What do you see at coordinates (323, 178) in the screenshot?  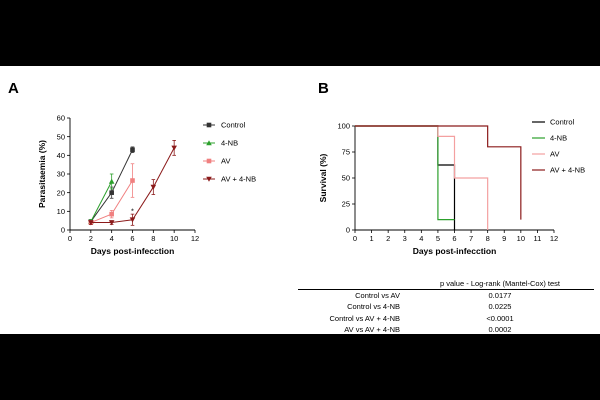 I see `y-axis-title: Survival (%)` at bounding box center [323, 178].